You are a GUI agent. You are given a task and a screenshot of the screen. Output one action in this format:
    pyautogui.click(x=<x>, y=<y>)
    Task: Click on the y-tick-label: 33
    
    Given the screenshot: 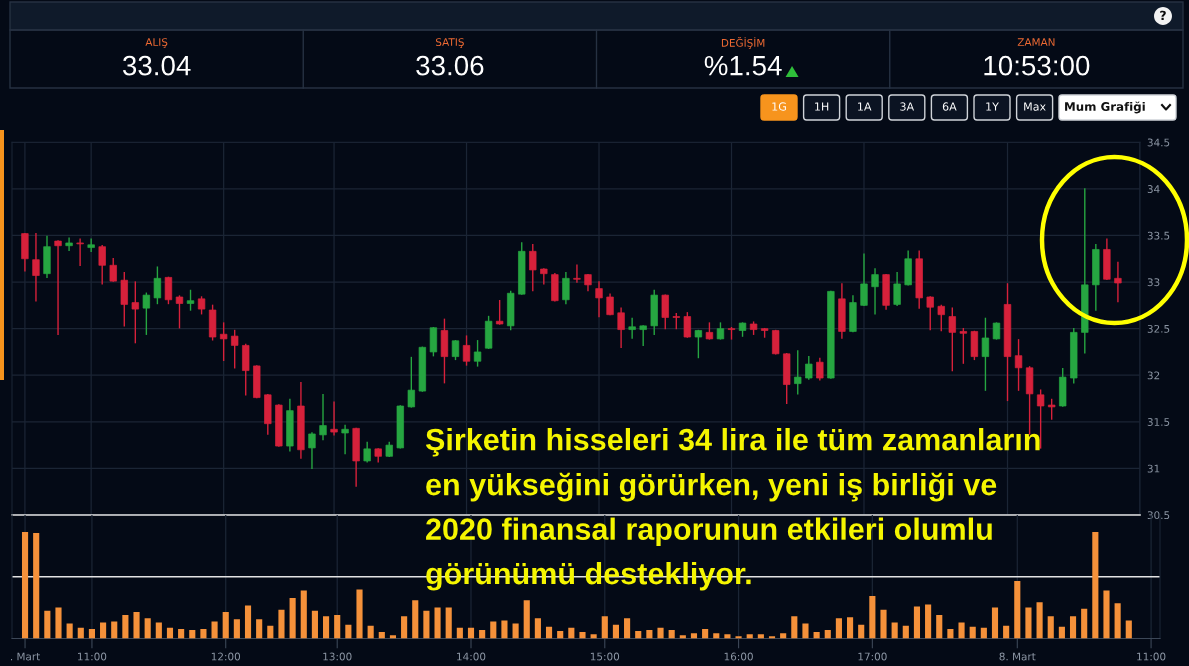 What is the action you would take?
    pyautogui.click(x=1153, y=282)
    